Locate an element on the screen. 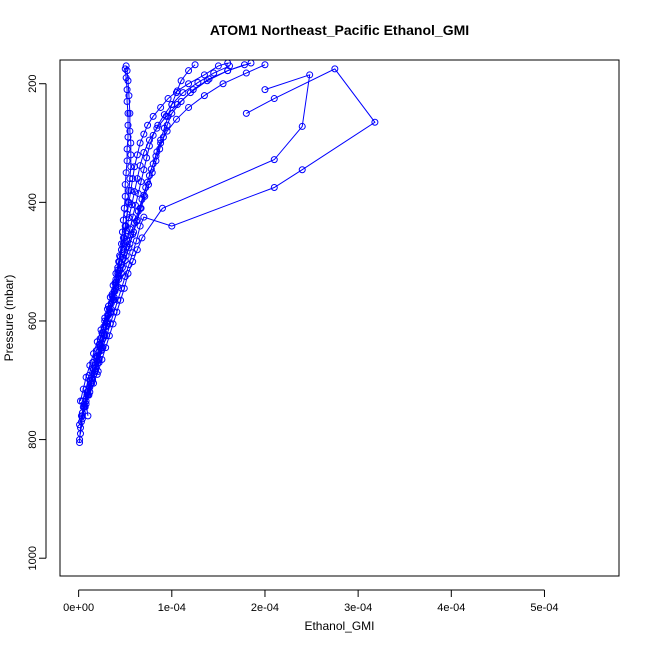 The width and height of the screenshot is (650, 650). x-tick-label: 0e+00 is located at coordinates (78, 608).